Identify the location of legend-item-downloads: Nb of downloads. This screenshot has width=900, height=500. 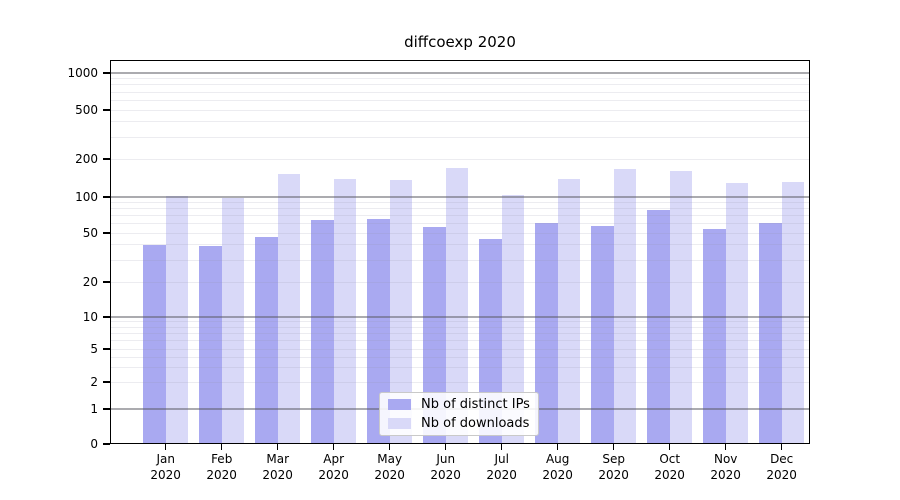
(459, 423).